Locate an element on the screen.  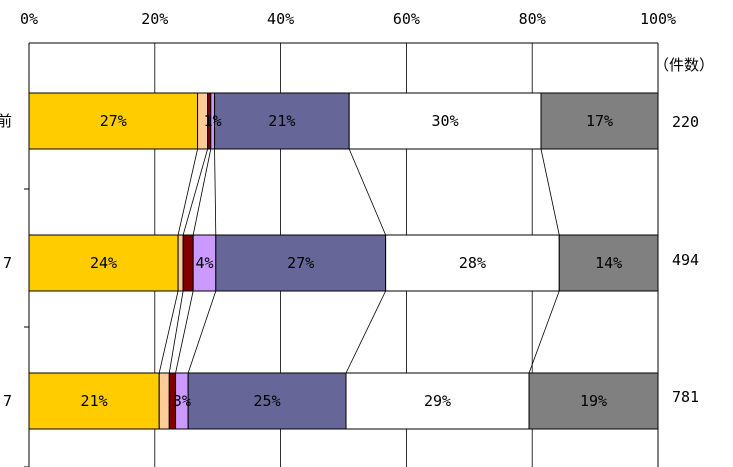
data-label: 24% is located at coordinates (103, 263).